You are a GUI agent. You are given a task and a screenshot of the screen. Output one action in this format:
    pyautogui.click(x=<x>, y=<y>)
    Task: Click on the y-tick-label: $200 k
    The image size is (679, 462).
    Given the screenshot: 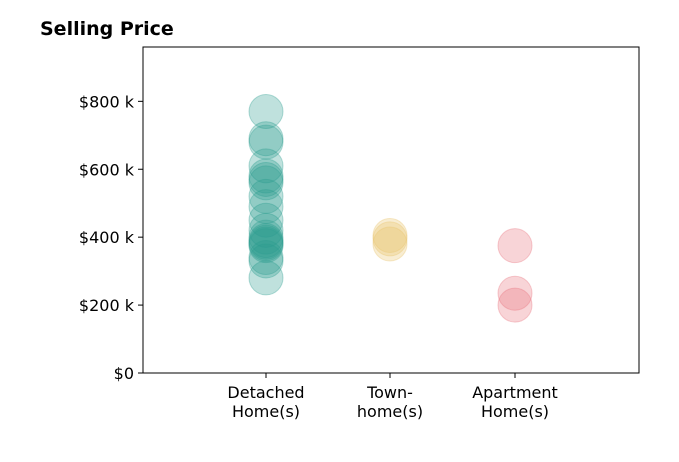 What is the action you would take?
    pyautogui.click(x=107, y=305)
    